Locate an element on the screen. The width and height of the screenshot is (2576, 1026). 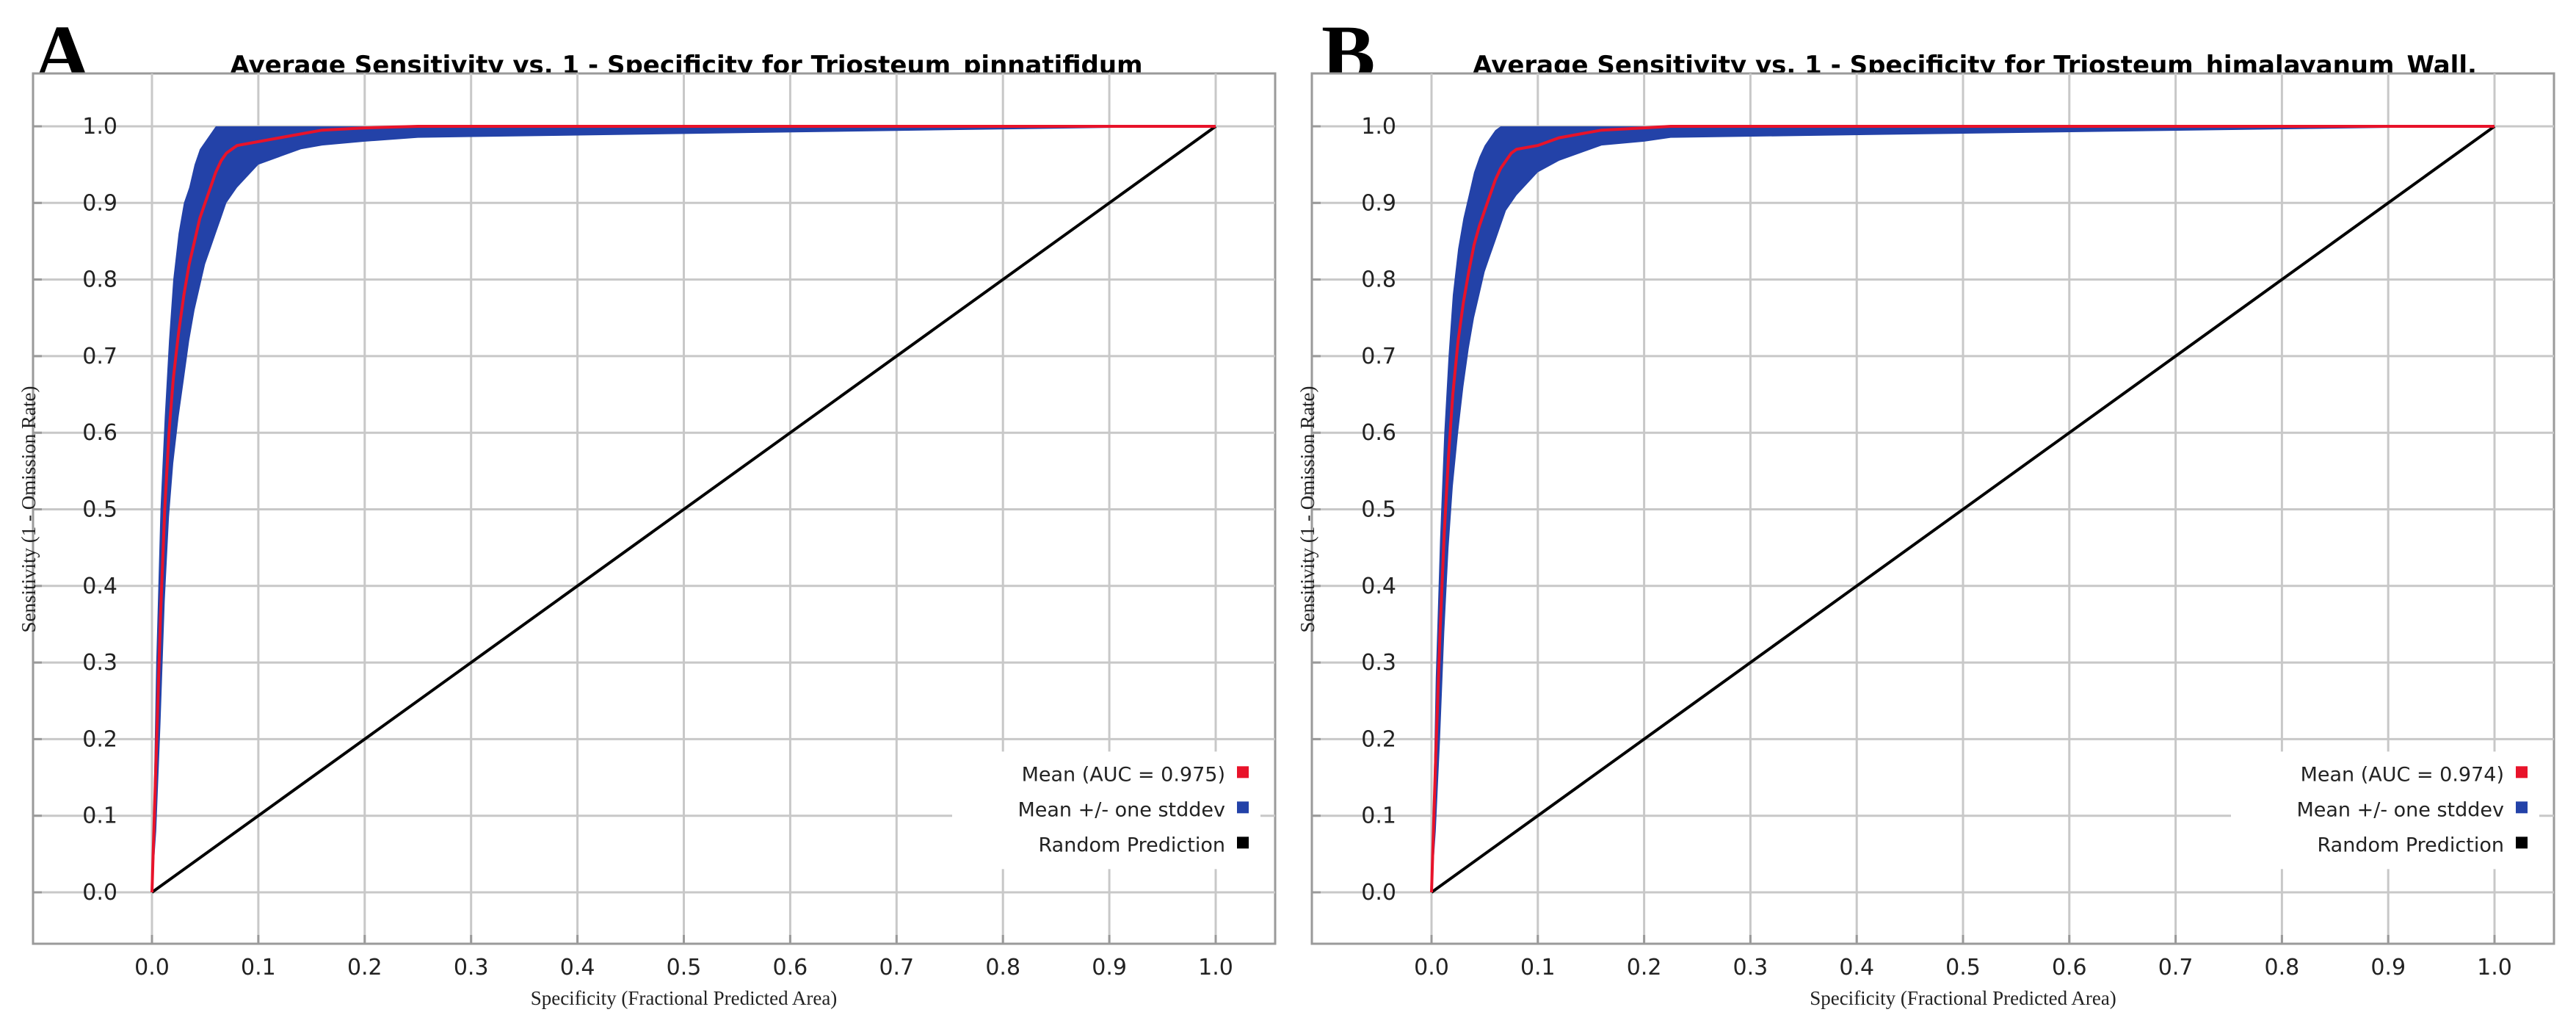
legend-label: Mean (AUC = 0.975) is located at coordinates (1123, 774).